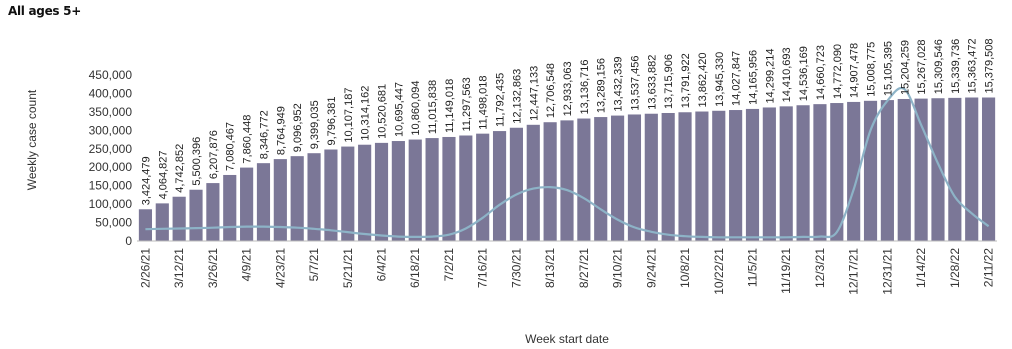  What do you see at coordinates (921, 268) in the screenshot?
I see `x-tick-label: 1/14/22` at bounding box center [921, 268].